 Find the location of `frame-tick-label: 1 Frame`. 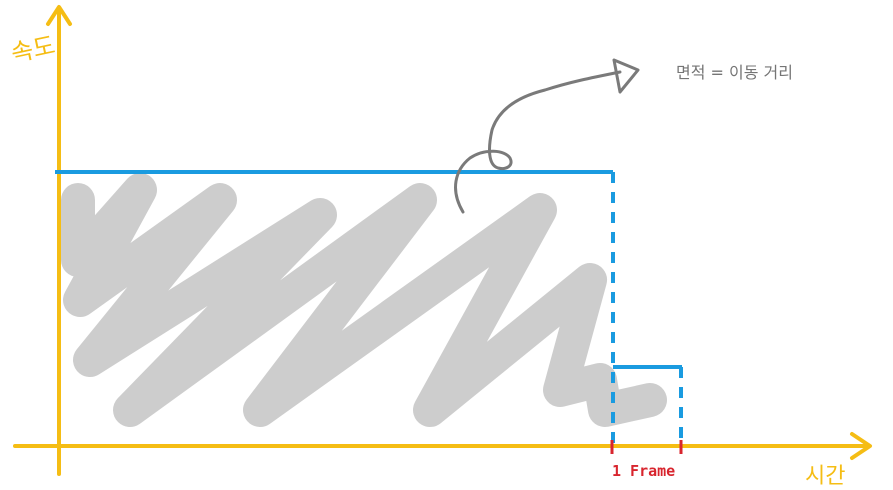

frame-tick-label: 1 Frame is located at coordinates (643, 471).